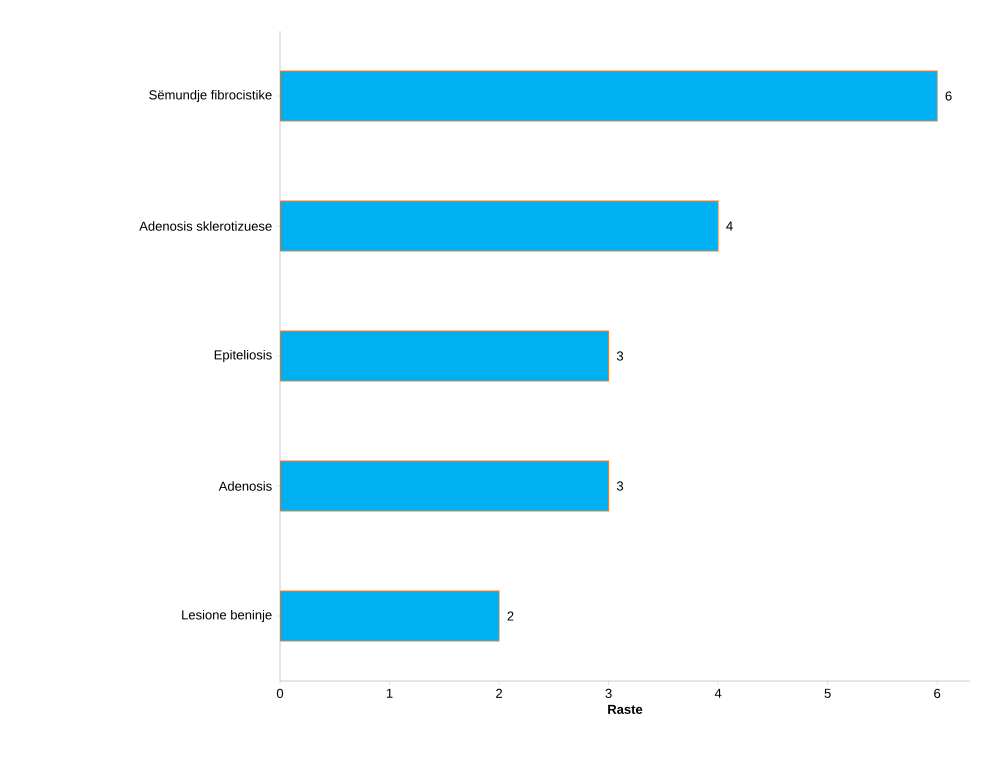  What do you see at coordinates (245, 486) in the screenshot?
I see `y-tick-label: Adenosis` at bounding box center [245, 486].